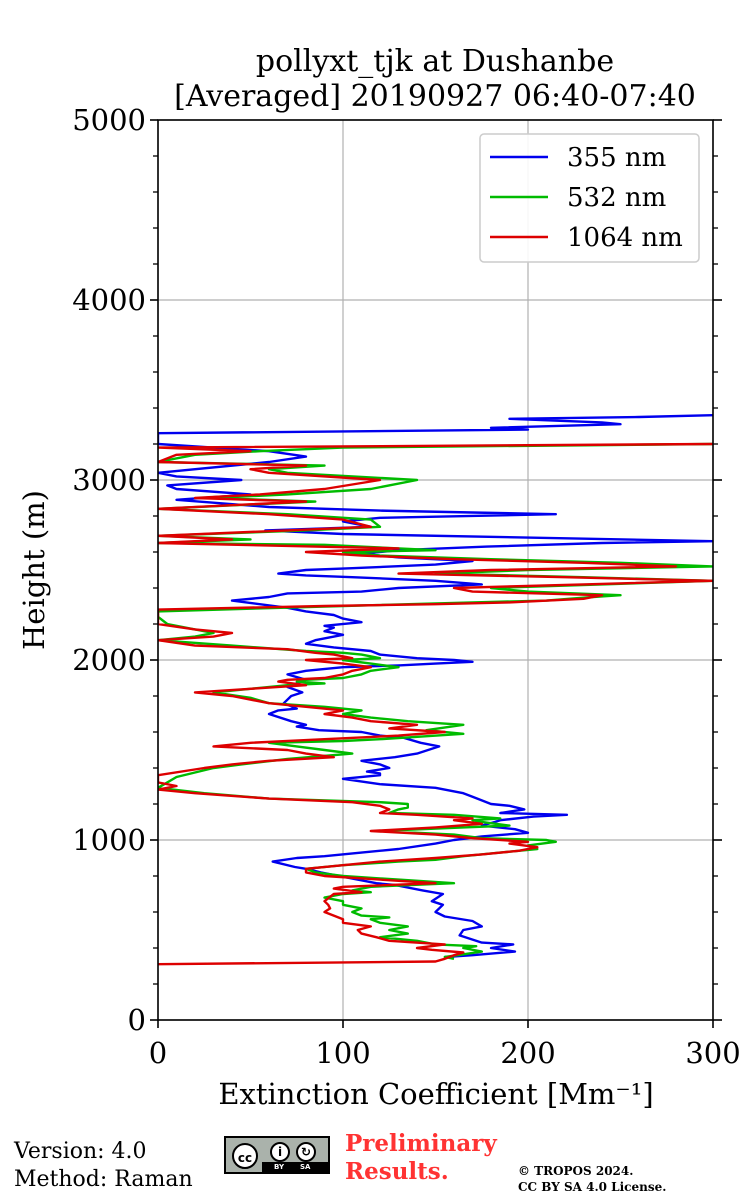 Image resolution: width=750 pixels, height=1200 pixels. What do you see at coordinates (435, 61) in the screenshot?
I see `chart-title: pollyxt_tjk at Dushanbe` at bounding box center [435, 61].